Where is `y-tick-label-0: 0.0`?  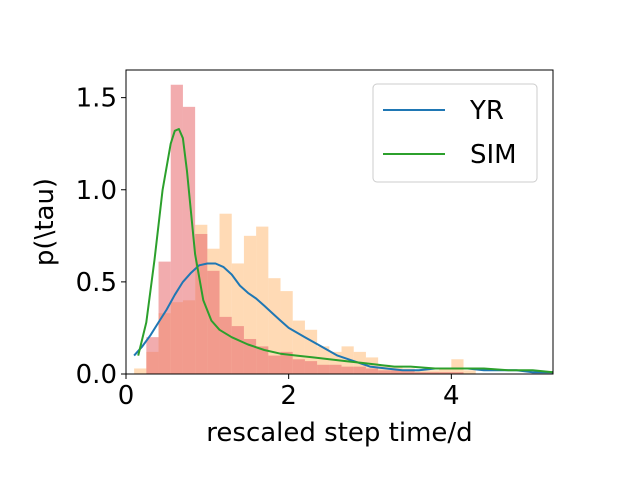 y-tick-label-0: 0.0 is located at coordinates (96, 375).